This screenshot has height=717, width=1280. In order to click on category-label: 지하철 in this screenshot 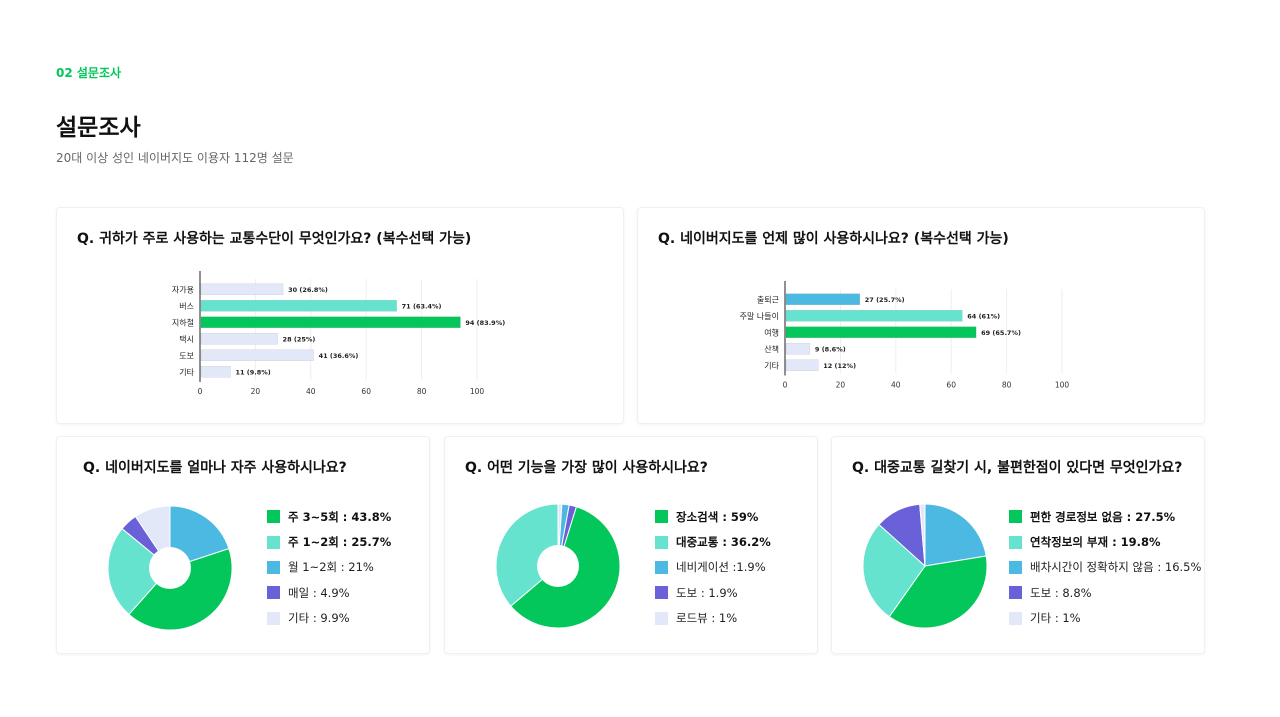, I will do `click(183, 322)`.